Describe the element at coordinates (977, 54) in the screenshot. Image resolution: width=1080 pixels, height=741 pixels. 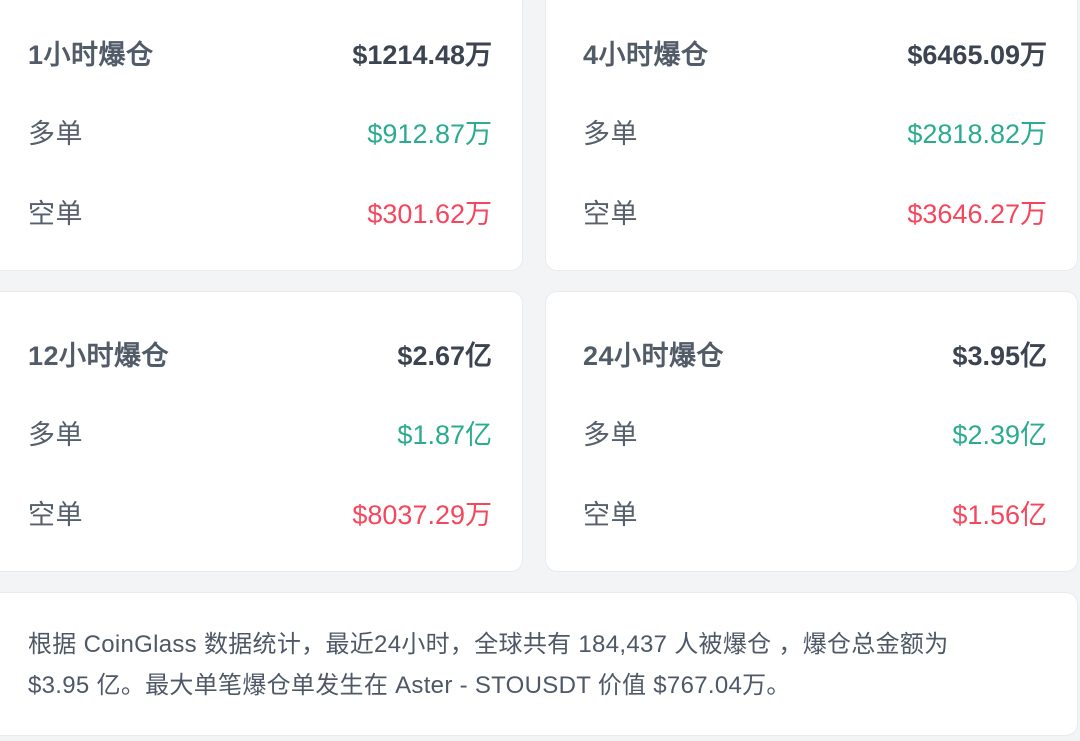
I see `total-liquidation-value: $6465.09万` at that location.